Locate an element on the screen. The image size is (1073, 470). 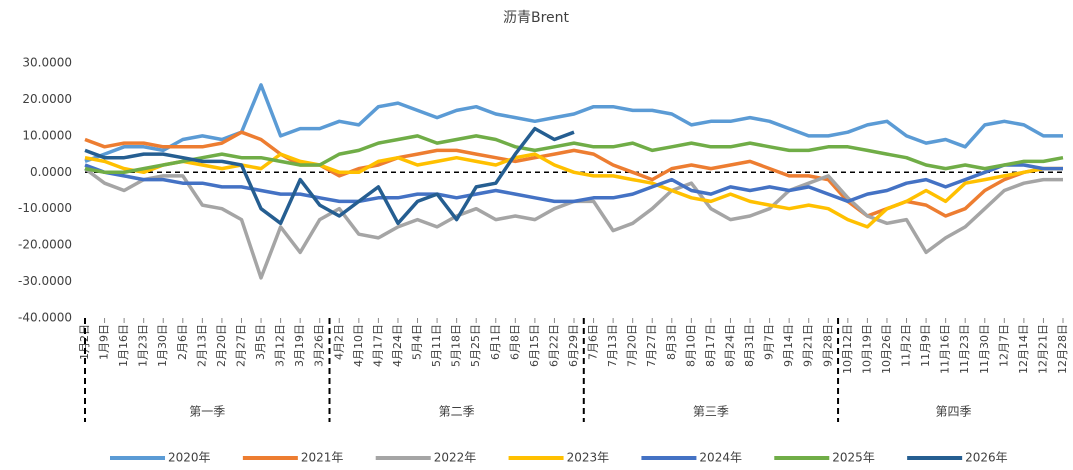
x-tick-label: 1月9日 is located at coordinates (104, 342).